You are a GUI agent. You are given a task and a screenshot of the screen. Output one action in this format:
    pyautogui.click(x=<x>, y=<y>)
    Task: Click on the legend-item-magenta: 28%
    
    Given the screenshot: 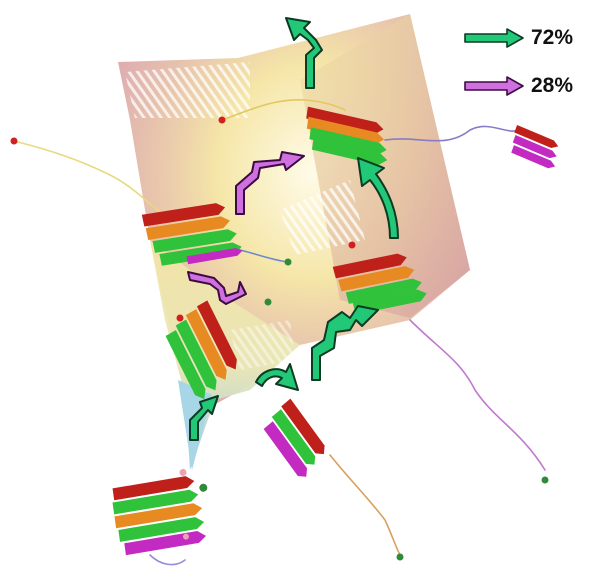 What is the action you would take?
    pyautogui.click(x=518, y=86)
    